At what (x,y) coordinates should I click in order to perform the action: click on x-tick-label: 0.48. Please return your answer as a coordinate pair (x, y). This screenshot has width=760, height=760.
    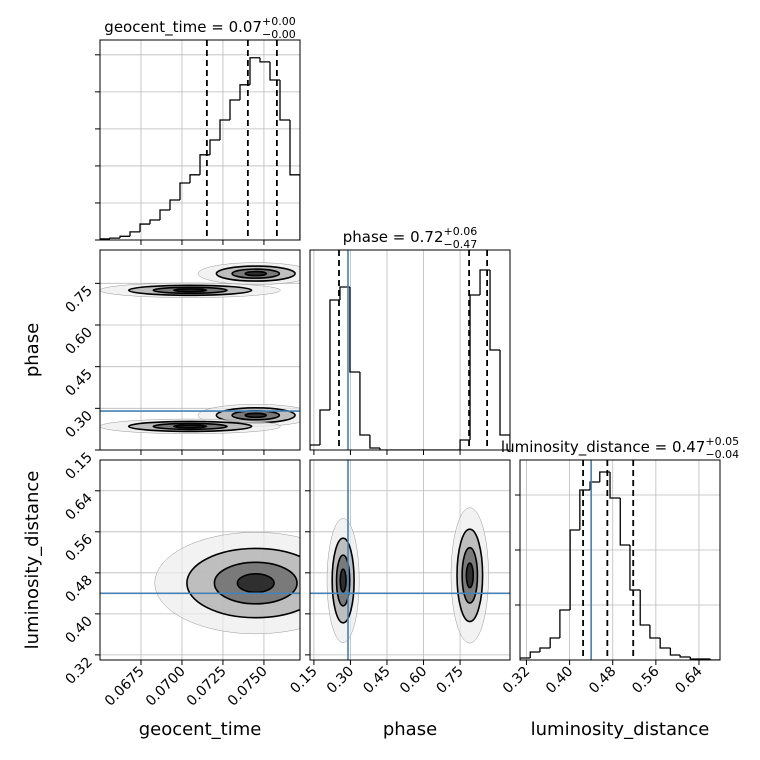
    Looking at the image, I should click on (602, 680).